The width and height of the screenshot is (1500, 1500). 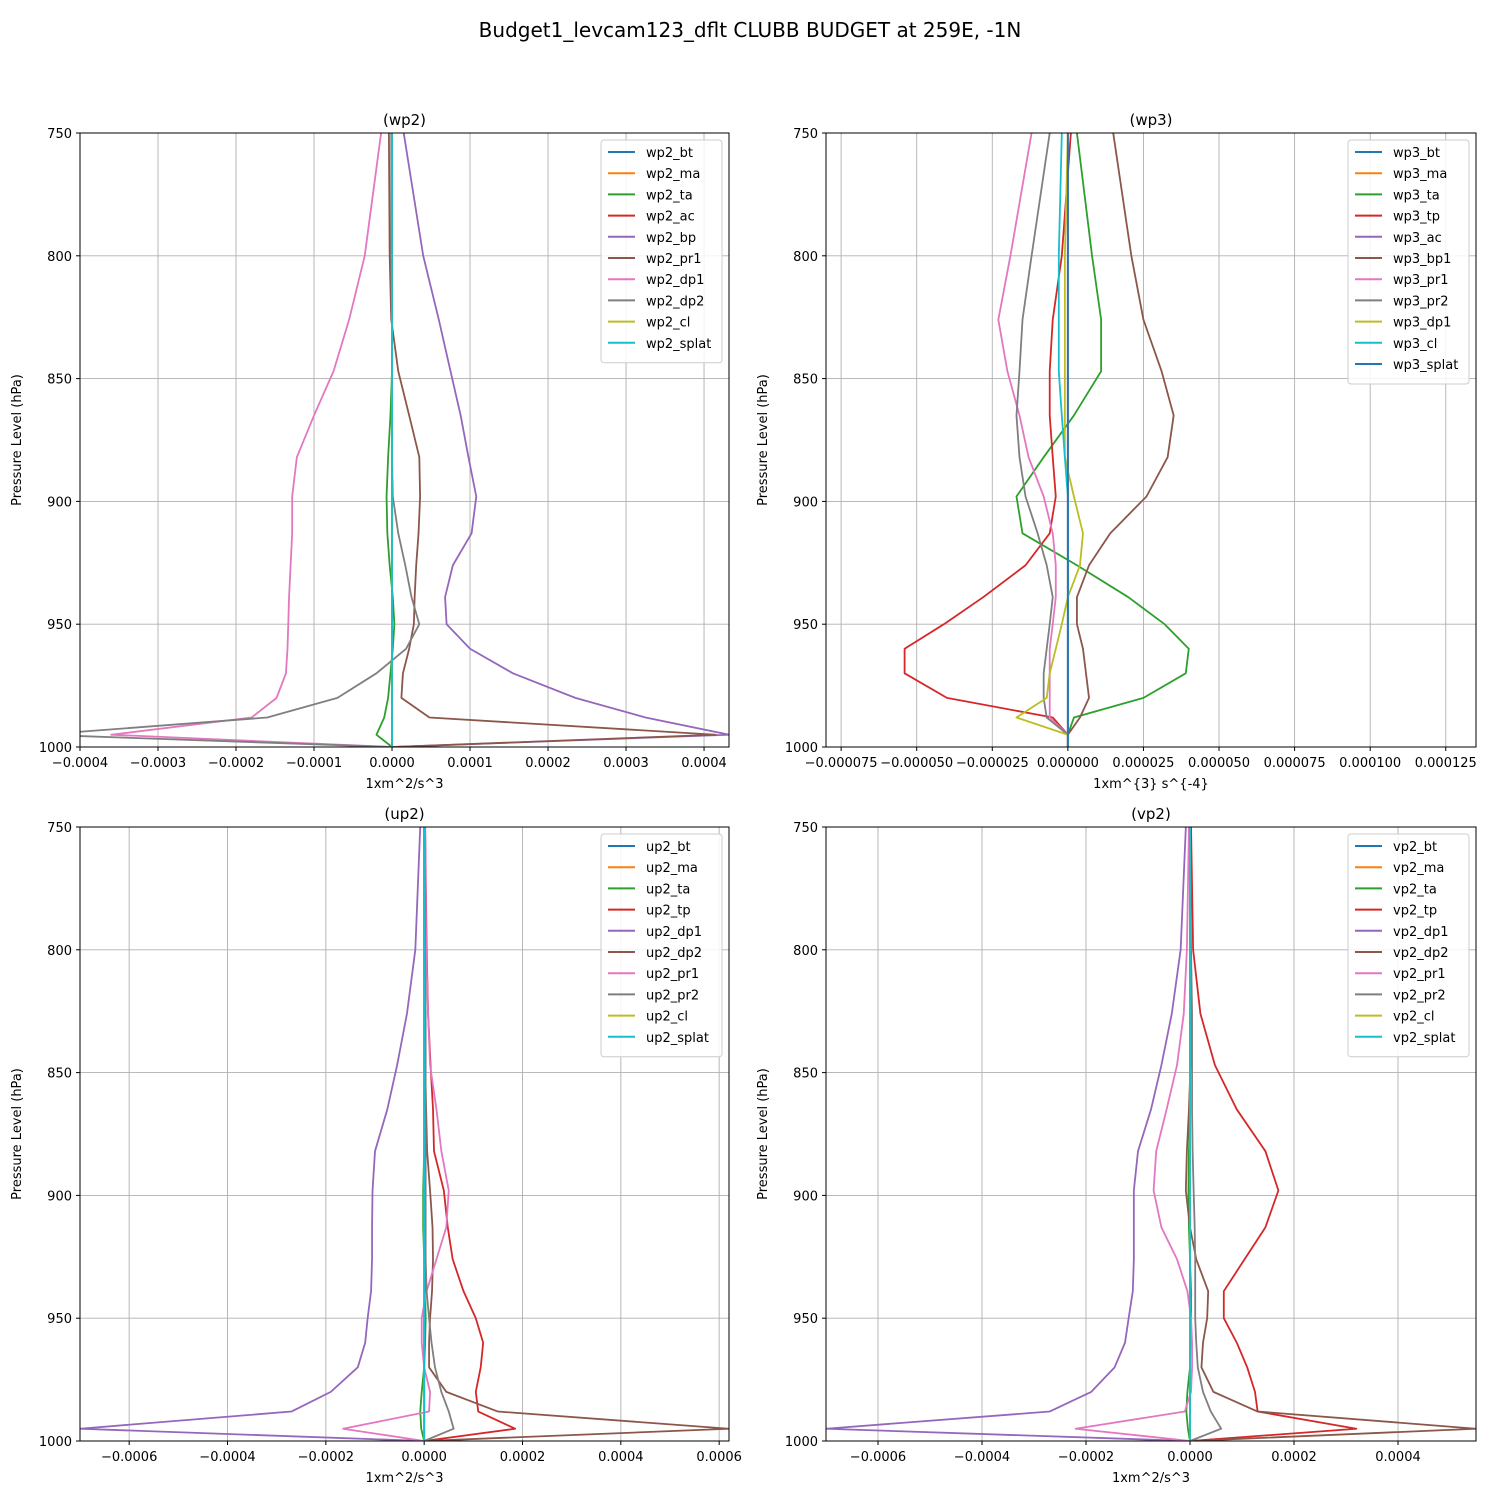 What do you see at coordinates (1420, 174) in the screenshot?
I see `legend-label: wp3_ma` at bounding box center [1420, 174].